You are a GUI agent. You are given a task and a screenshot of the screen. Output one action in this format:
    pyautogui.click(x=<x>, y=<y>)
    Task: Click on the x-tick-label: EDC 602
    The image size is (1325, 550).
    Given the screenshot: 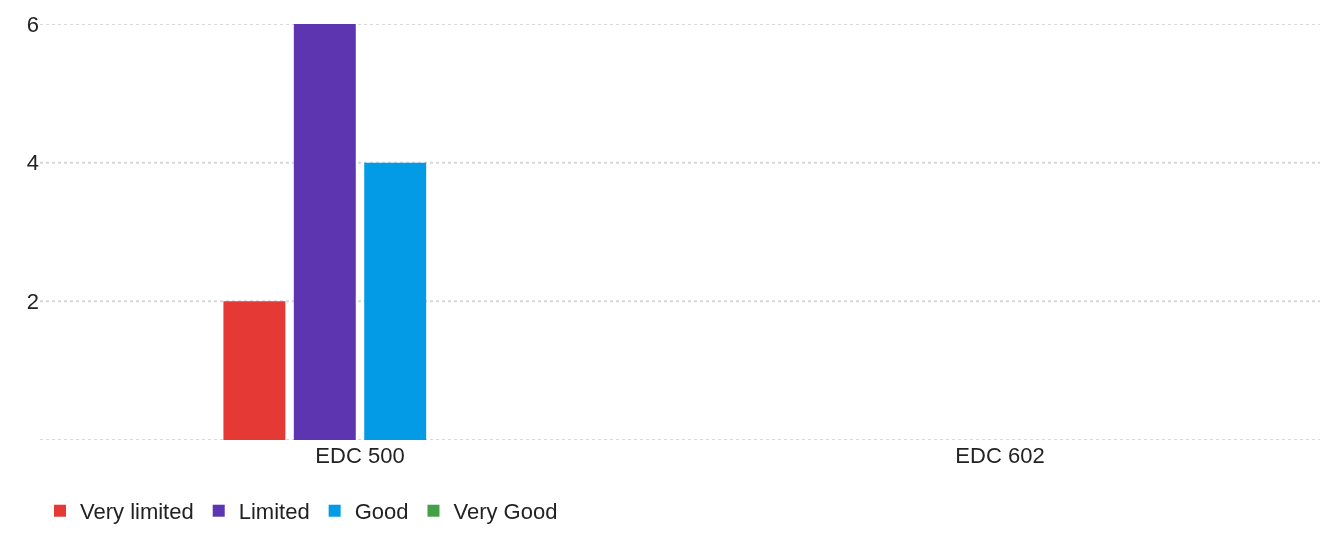 What is the action you would take?
    pyautogui.click(x=1000, y=455)
    